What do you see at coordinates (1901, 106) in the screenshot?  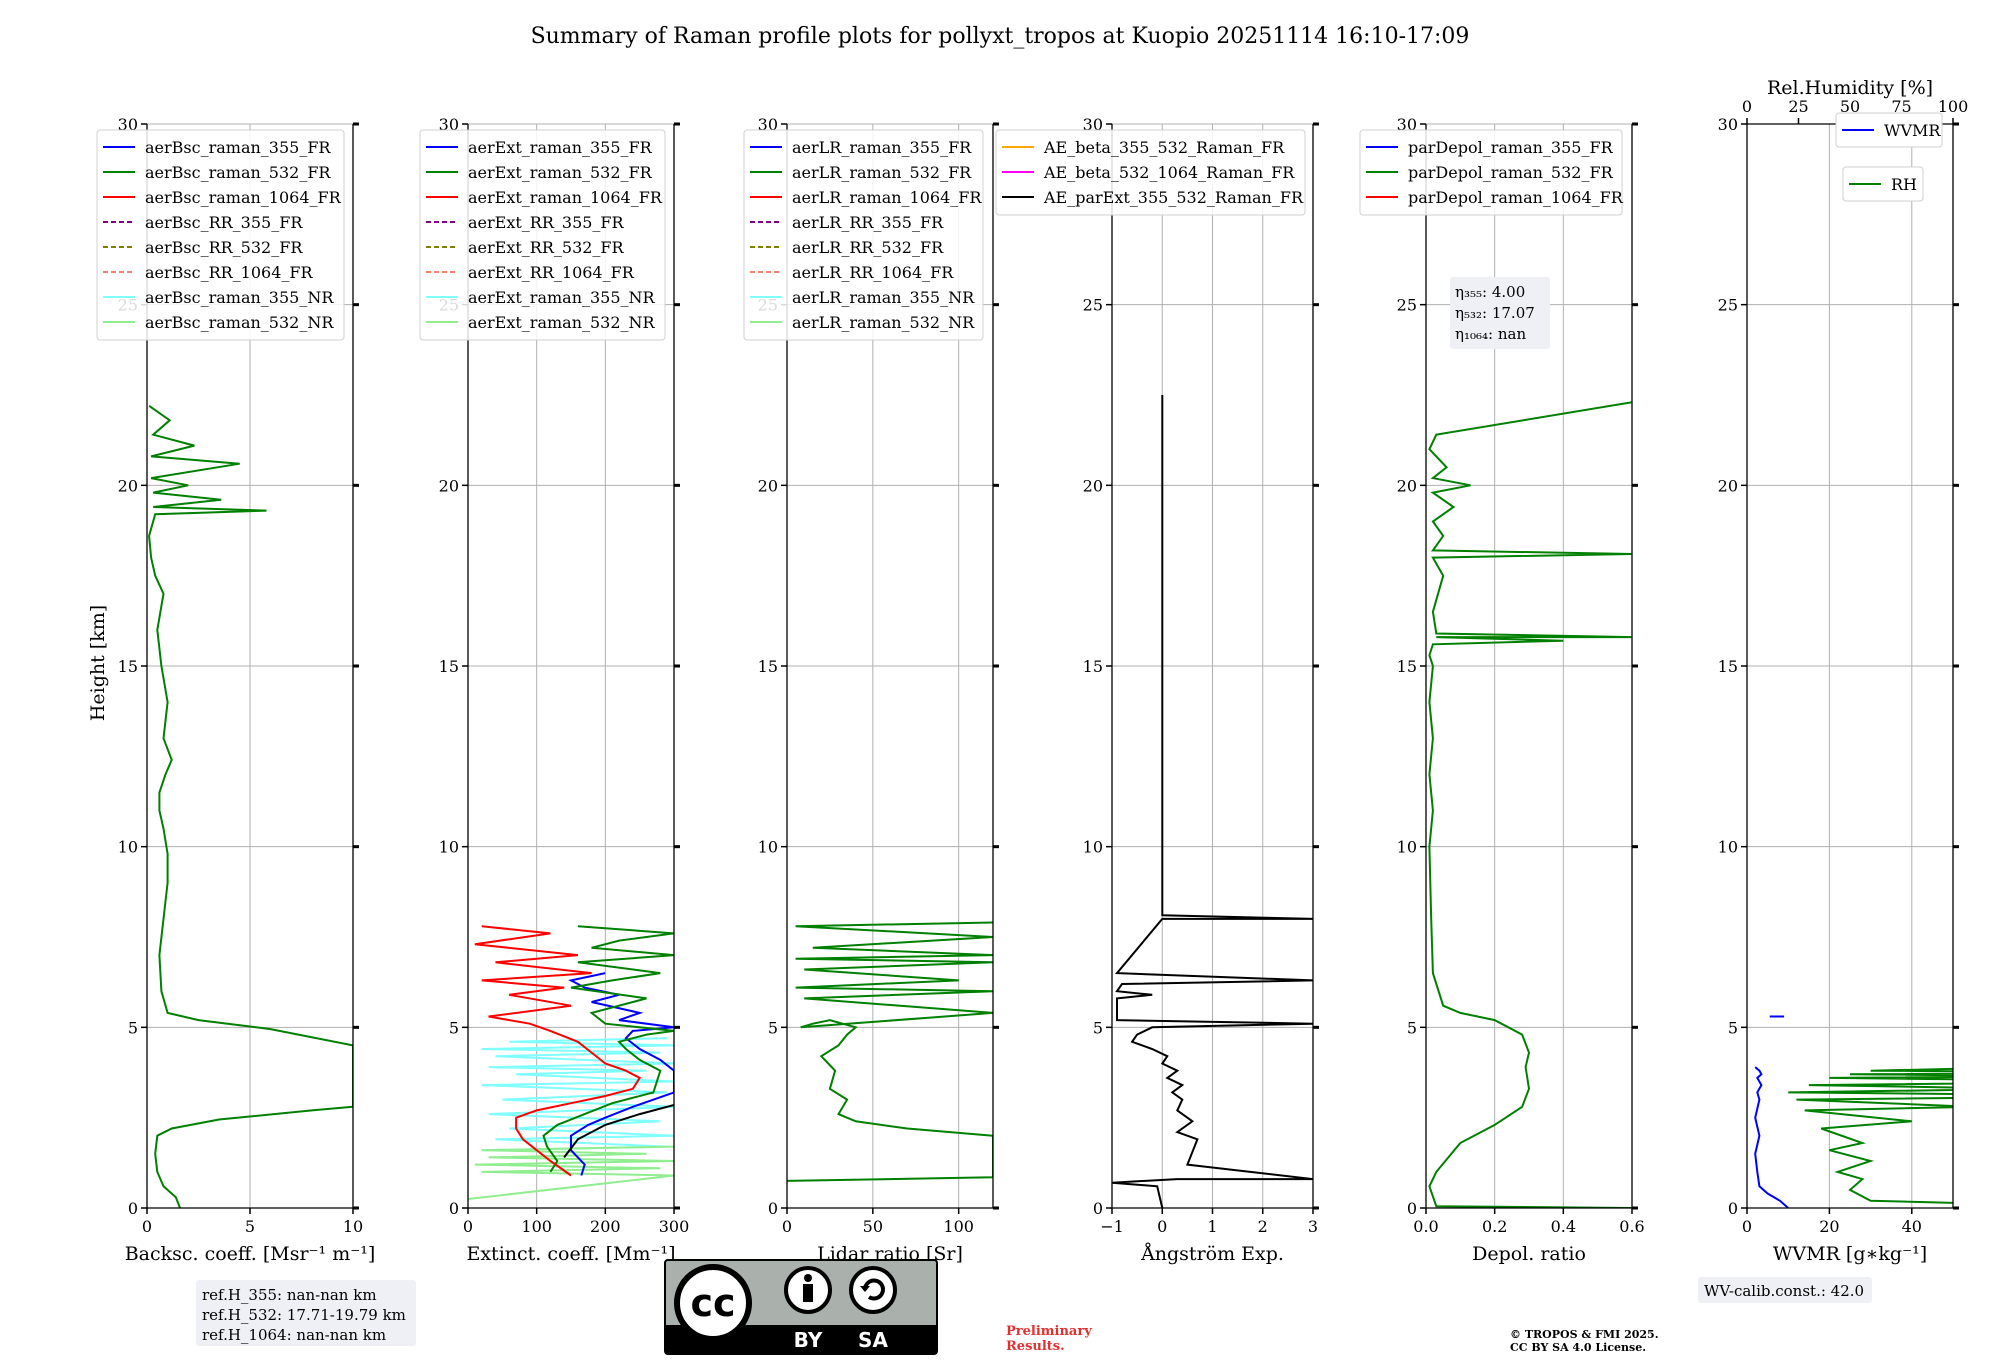 I see `top-xtick-label: 75` at bounding box center [1901, 106].